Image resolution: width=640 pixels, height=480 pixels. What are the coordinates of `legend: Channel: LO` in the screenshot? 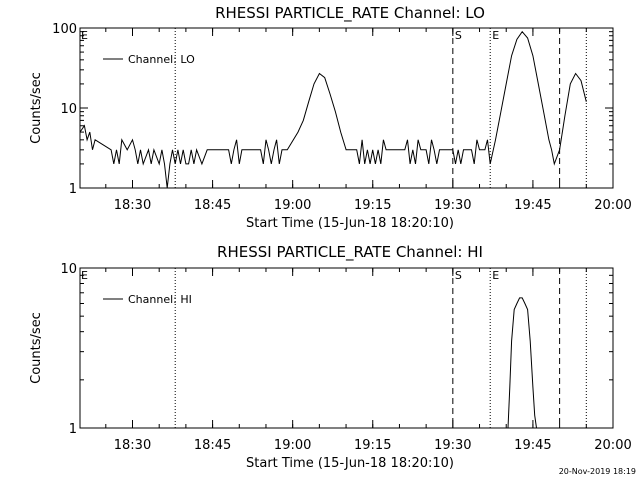 It's located at (149, 59).